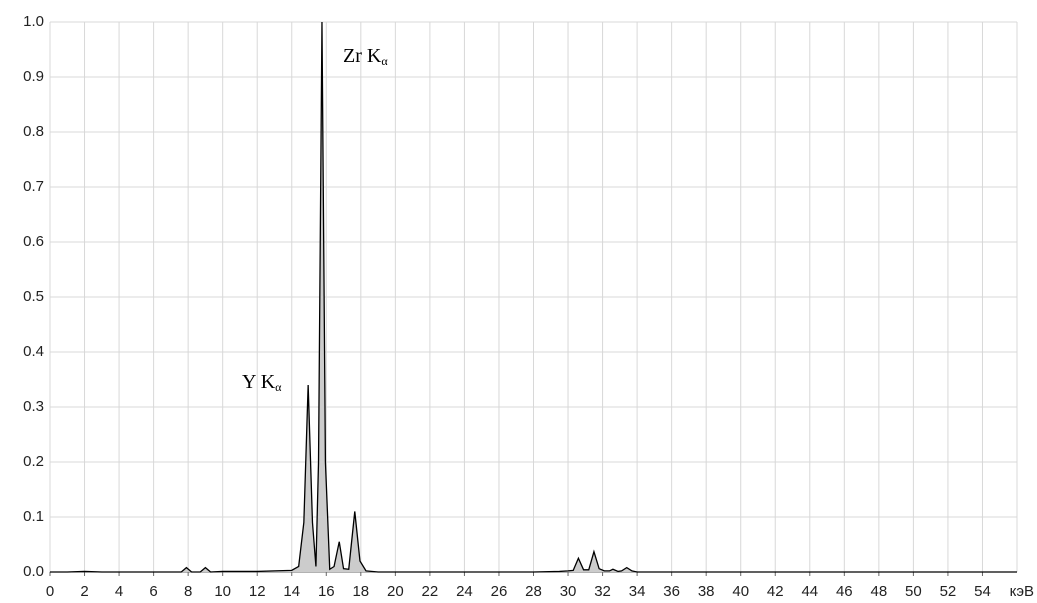 The width and height of the screenshot is (1037, 603). I want to click on x-tick-label: 14, so click(291, 591).